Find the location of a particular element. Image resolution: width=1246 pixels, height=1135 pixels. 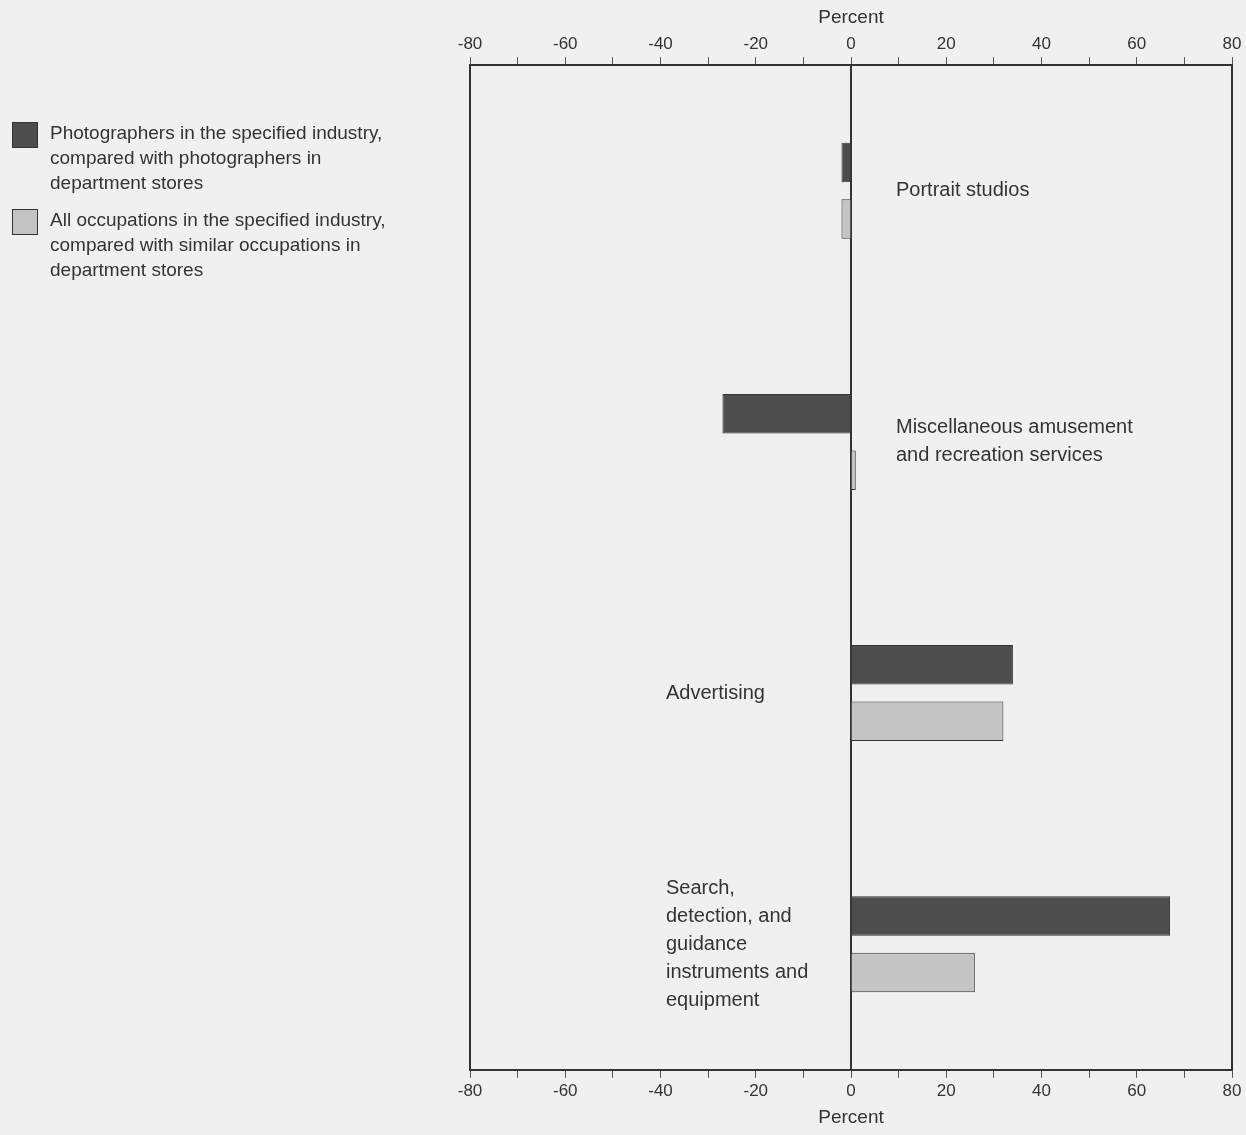

x2-axis-title: Percent is located at coordinates (851, 16).